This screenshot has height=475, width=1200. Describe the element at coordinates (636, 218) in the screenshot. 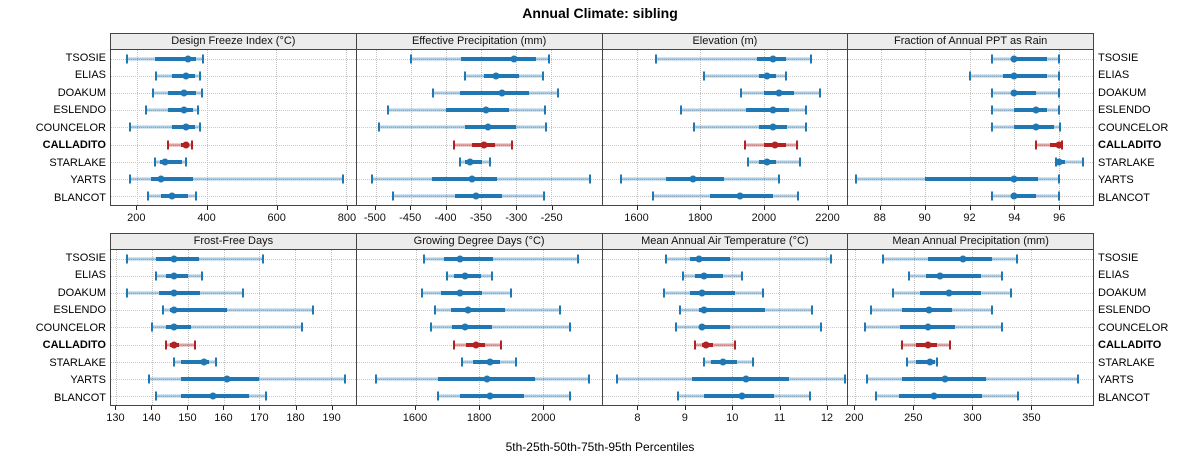

I see `x-tick-label: 1600` at that location.